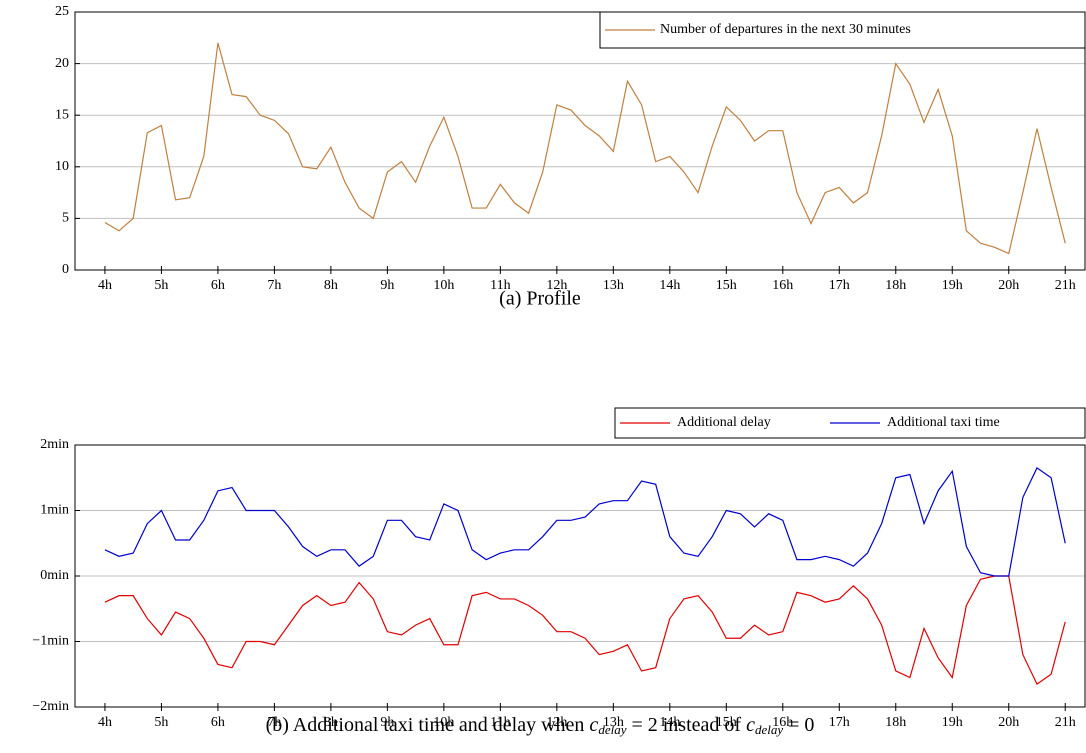  Describe the element at coordinates (54, 510) in the screenshot. I see `y-tick-label: 1min` at that location.